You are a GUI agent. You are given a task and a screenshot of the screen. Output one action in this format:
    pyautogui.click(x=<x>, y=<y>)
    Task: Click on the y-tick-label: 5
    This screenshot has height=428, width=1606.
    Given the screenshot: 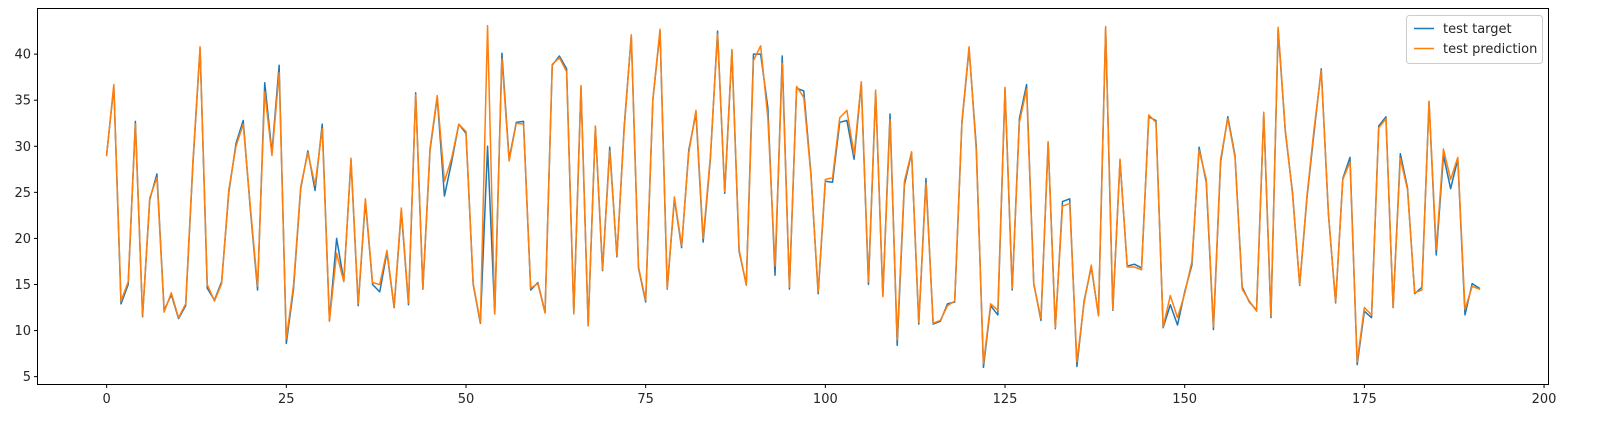 What is the action you would take?
    pyautogui.click(x=27, y=377)
    